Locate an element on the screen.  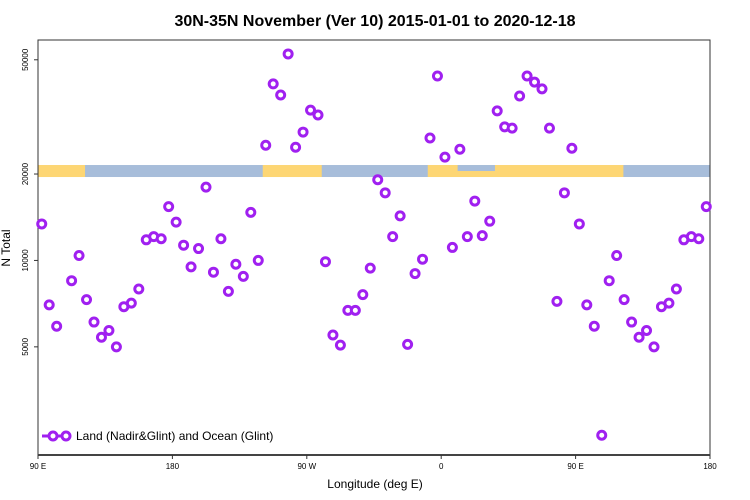
legend: Land (Nadir&Glint) and Ocean (Glint) is located at coordinates (157, 436).